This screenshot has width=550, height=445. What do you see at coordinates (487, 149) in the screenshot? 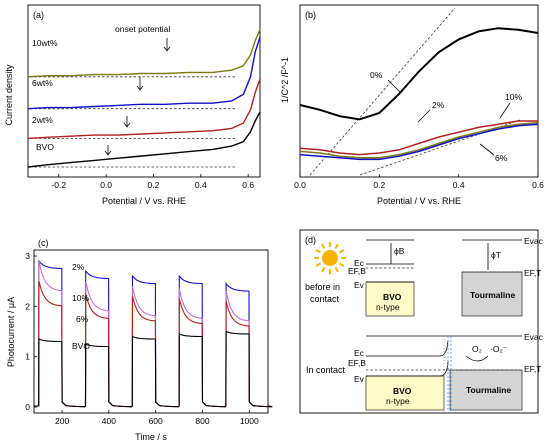
I see `arrow-6pct` at bounding box center [487, 149].